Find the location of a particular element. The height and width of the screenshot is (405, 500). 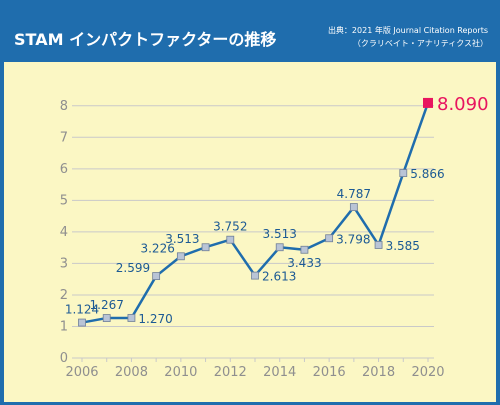

data-label-highlight: 8.090 is located at coordinates (463, 104).